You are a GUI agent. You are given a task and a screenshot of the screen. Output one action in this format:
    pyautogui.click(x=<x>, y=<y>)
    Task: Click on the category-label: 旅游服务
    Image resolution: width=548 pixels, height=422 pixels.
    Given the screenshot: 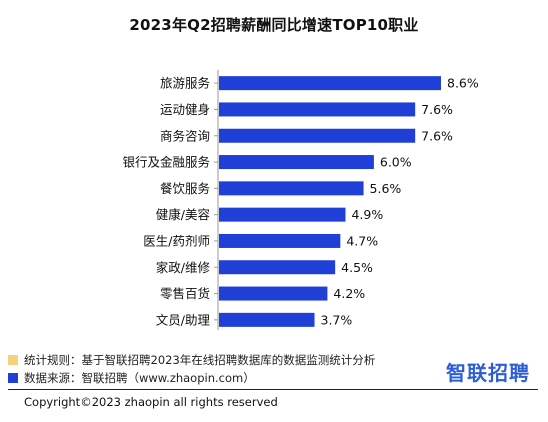 What is the action you would take?
    pyautogui.click(x=185, y=83)
    